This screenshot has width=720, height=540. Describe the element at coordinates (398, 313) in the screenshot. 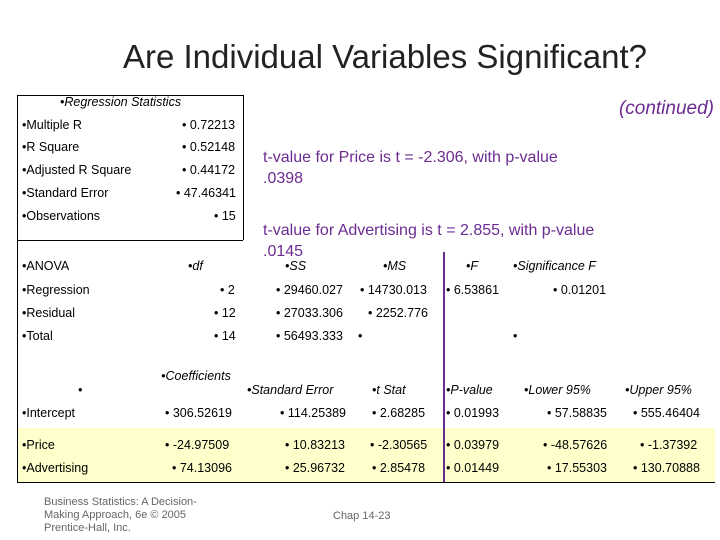

I see `anova-cell: • 2252.776` at that location.